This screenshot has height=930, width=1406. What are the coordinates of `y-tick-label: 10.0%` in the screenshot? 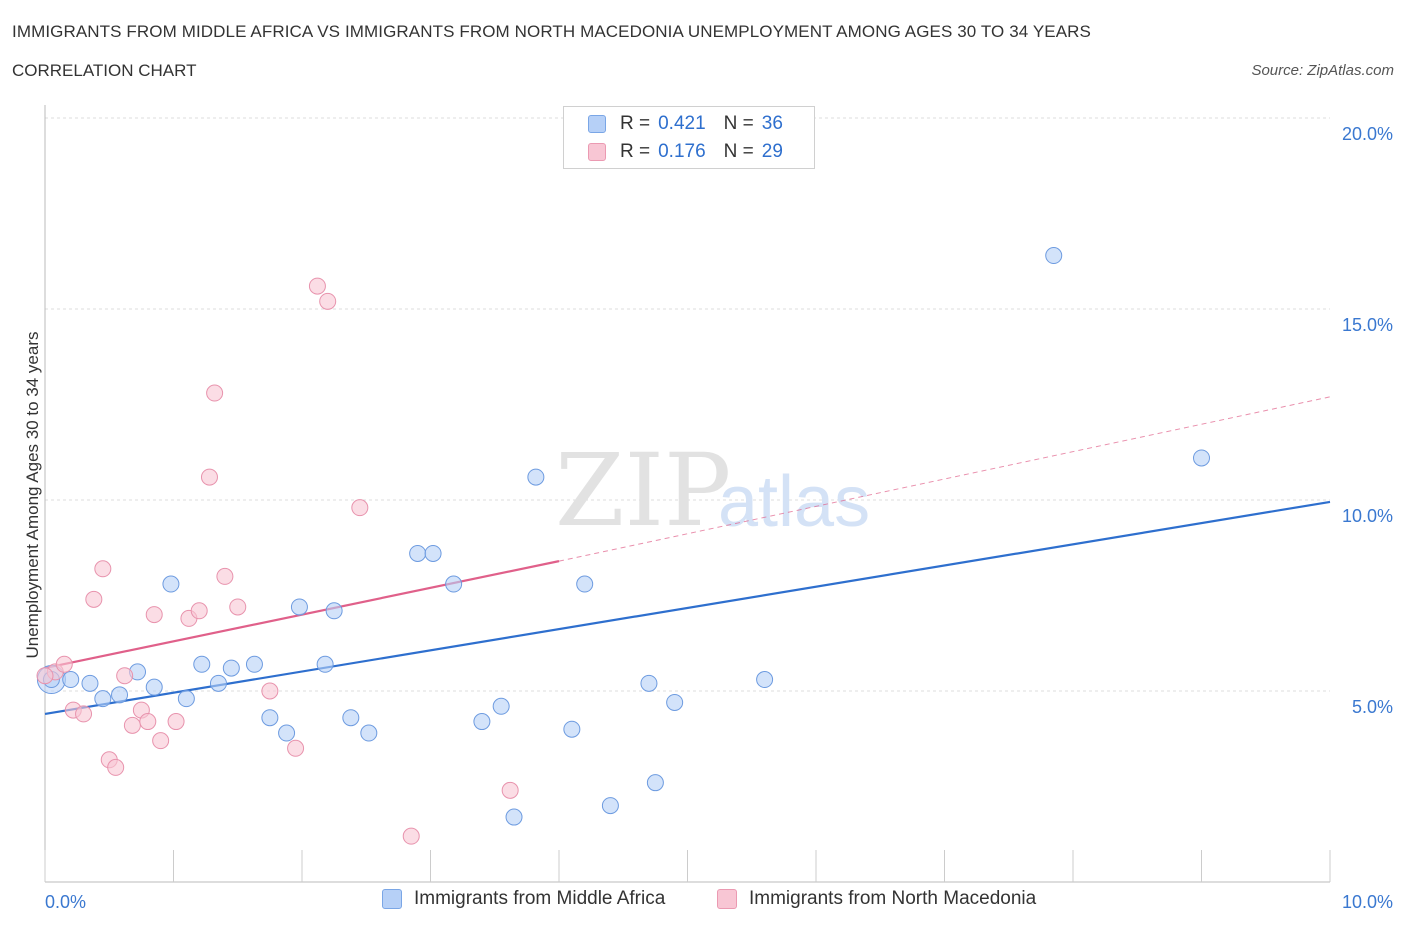 It's located at (1367, 516).